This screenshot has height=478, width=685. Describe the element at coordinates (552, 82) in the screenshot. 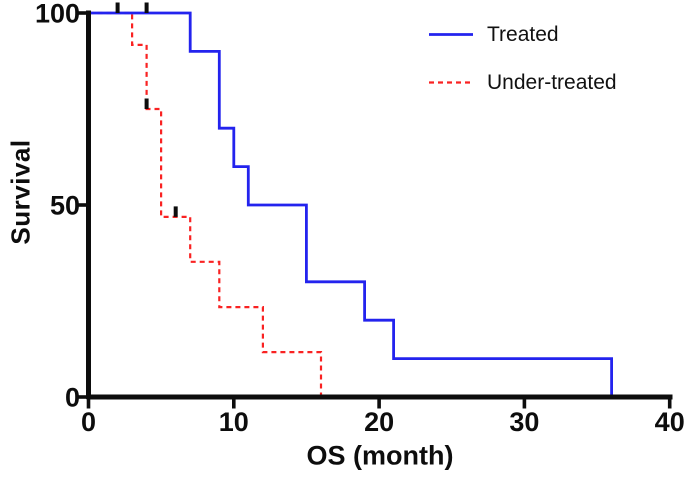

I see `legend-label-under-treated: Under-treated` at that location.